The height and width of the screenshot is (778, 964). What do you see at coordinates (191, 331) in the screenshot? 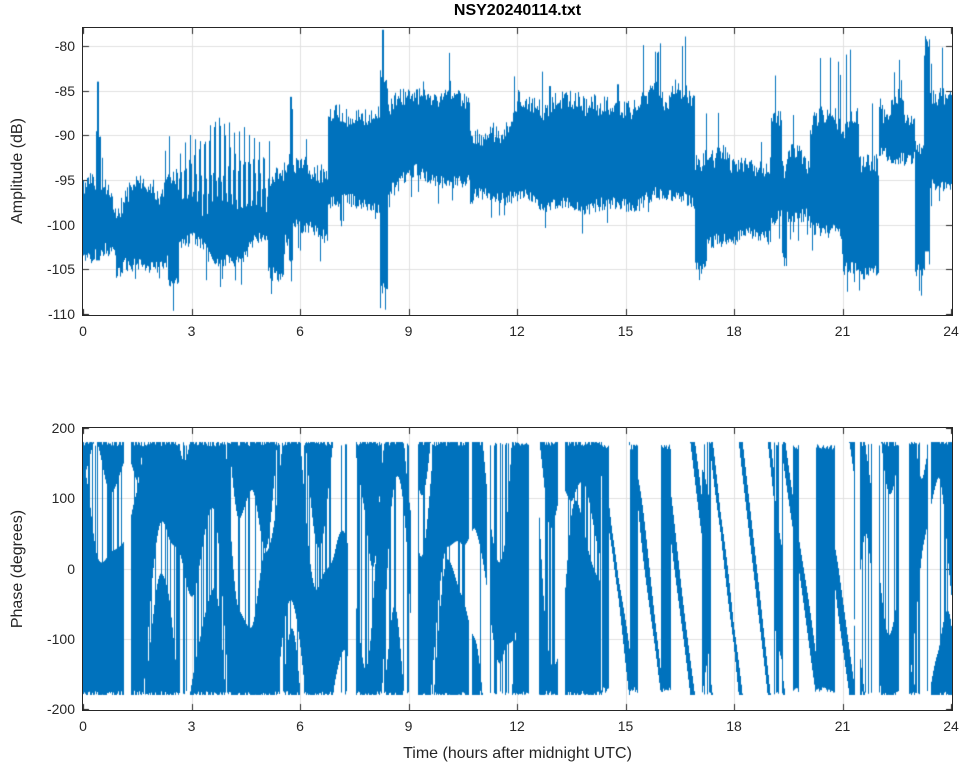
I see `amplitude-x-tick-label: 3` at bounding box center [191, 331].